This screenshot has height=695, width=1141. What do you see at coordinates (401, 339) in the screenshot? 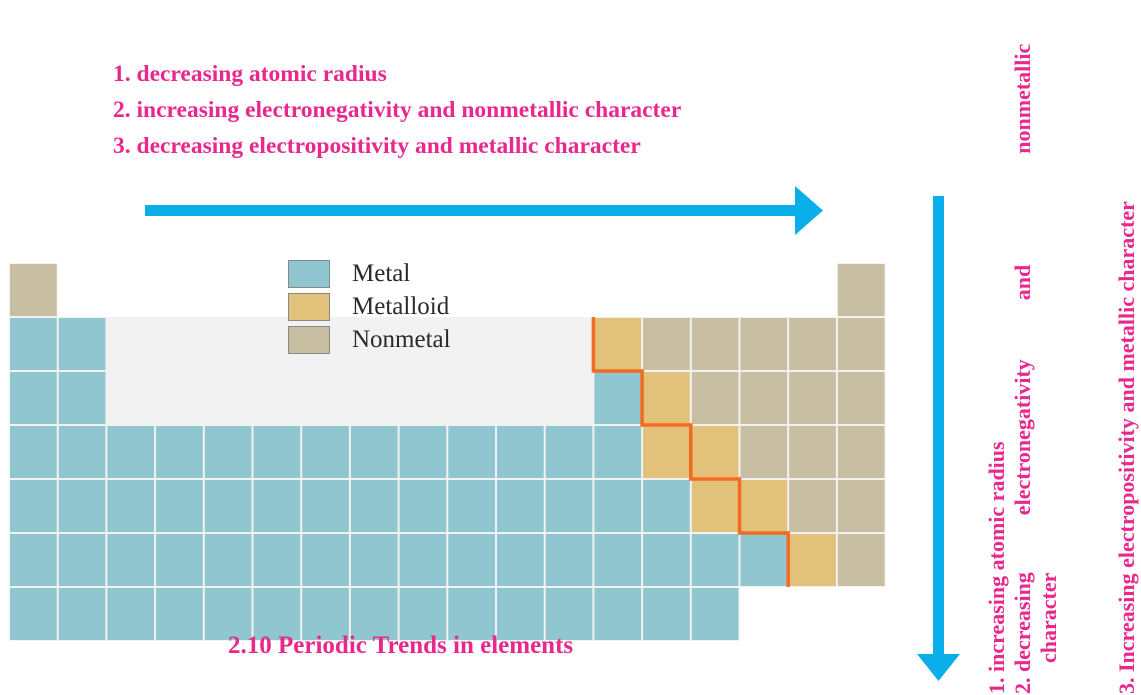
I see `legend-label: Nonmetal` at bounding box center [401, 339].